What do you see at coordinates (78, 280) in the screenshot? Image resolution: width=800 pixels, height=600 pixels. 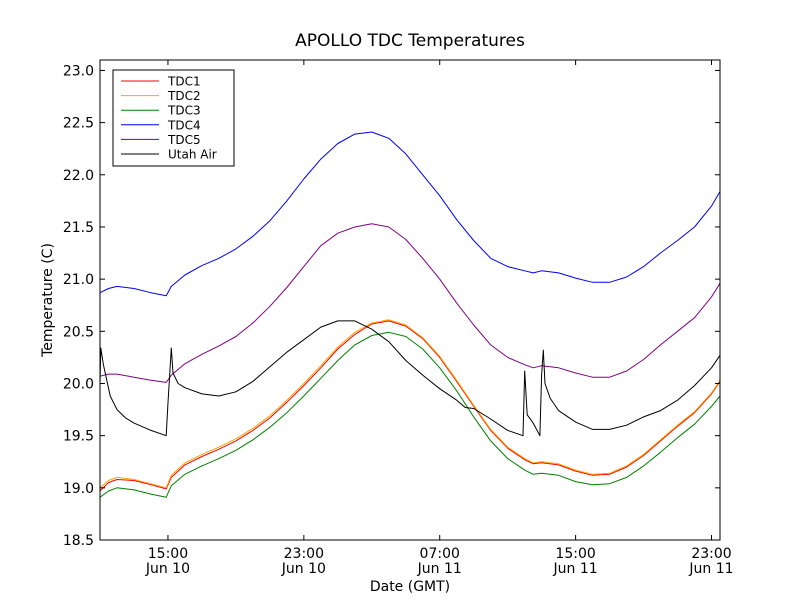 I see `y-tick-label: 21.0` at bounding box center [78, 280].